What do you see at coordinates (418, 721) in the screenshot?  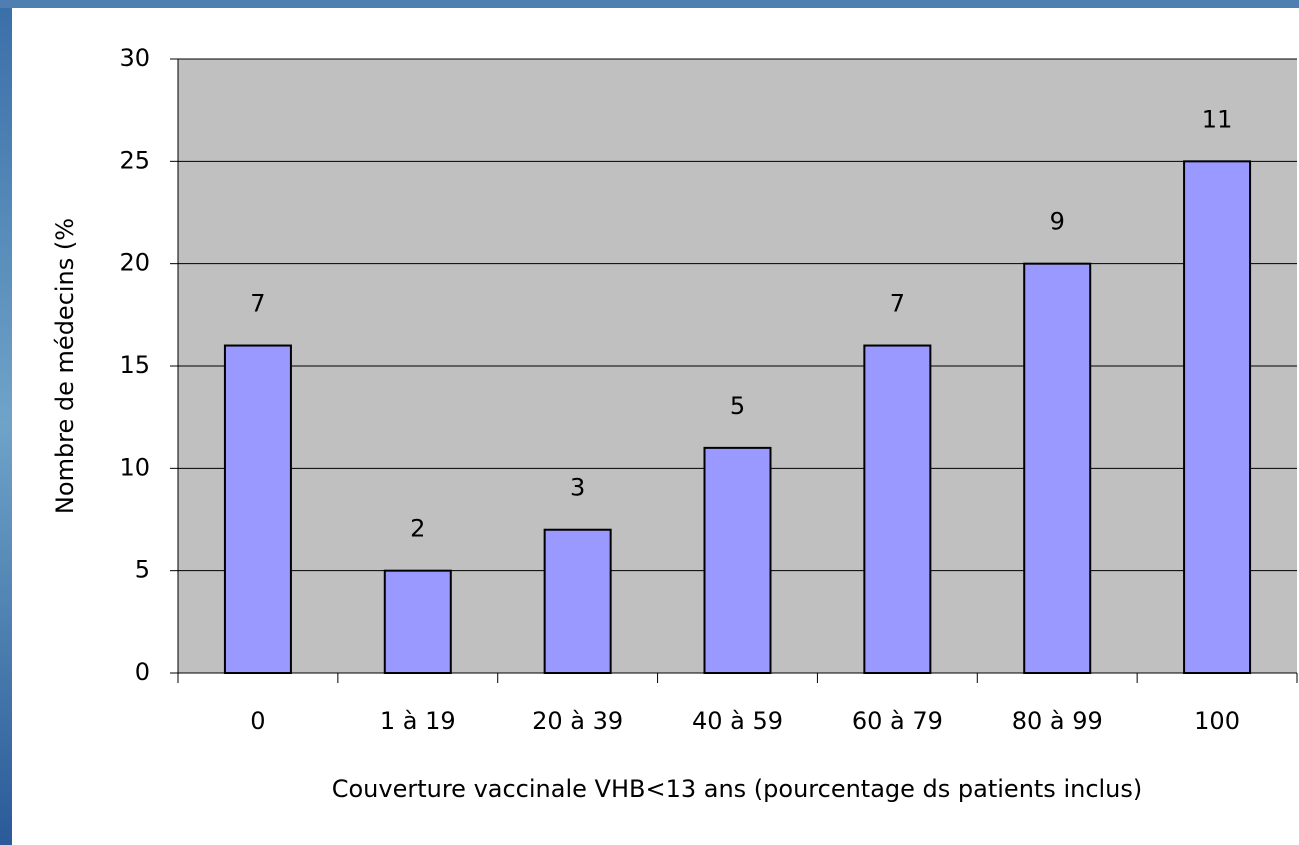 I see `x-tick-label: 1 à 19` at bounding box center [418, 721].